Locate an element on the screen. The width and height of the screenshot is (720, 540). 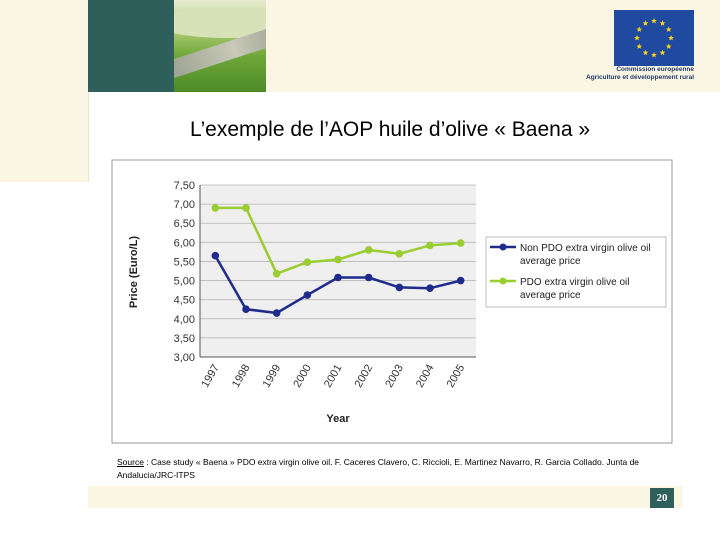
y-tick-label: 3,00 is located at coordinates (184, 358).